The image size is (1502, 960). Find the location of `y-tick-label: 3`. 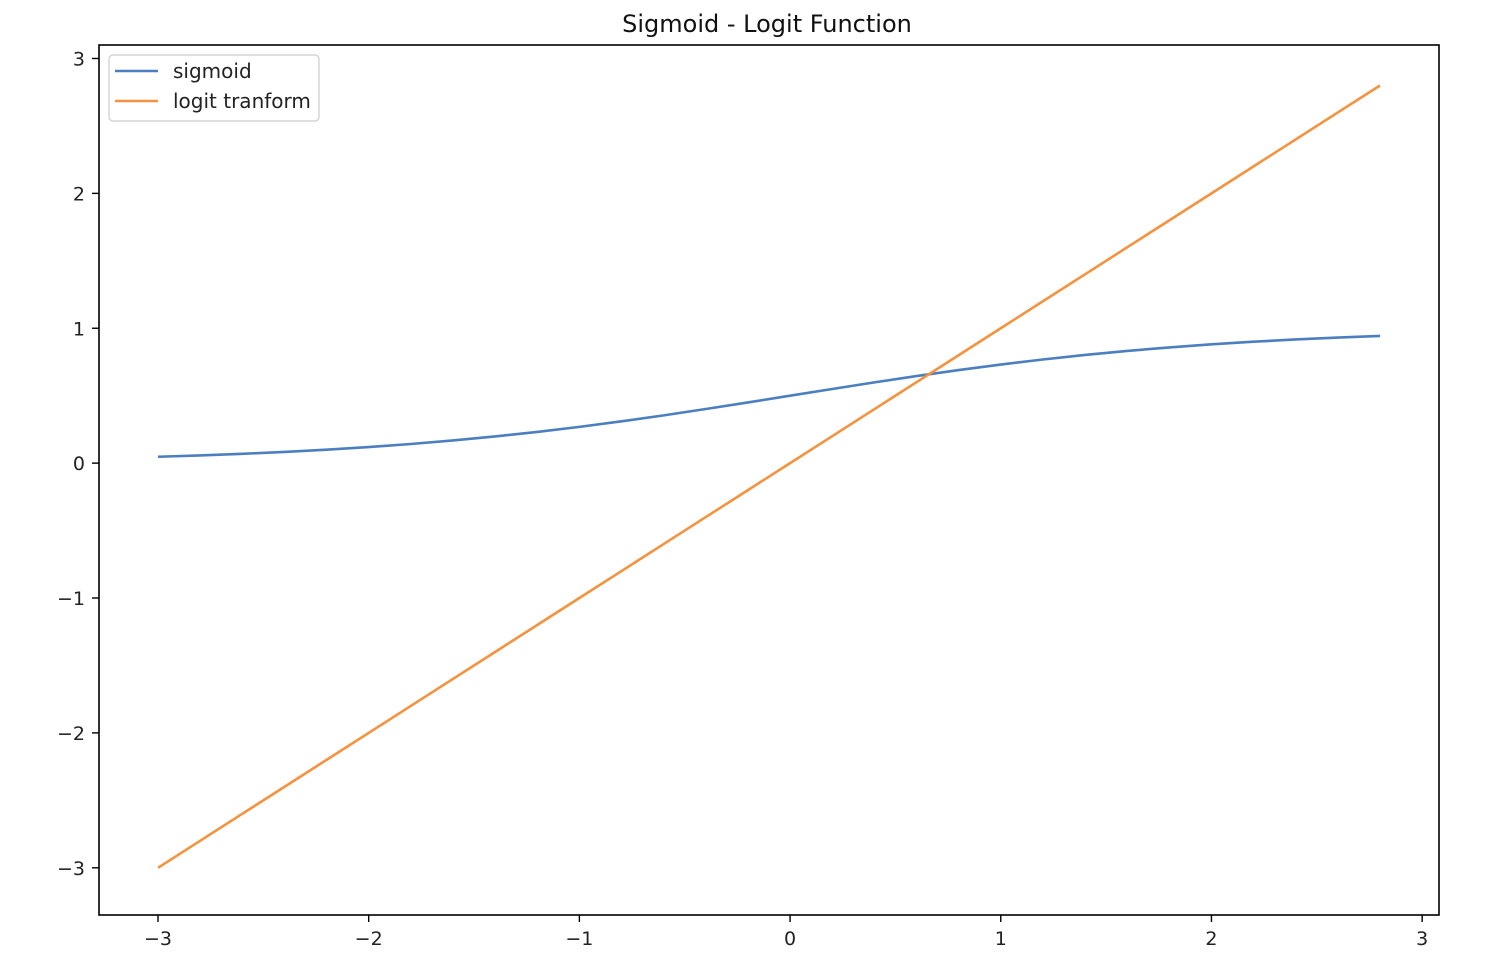

y-tick-label: 3 is located at coordinates (79, 59).